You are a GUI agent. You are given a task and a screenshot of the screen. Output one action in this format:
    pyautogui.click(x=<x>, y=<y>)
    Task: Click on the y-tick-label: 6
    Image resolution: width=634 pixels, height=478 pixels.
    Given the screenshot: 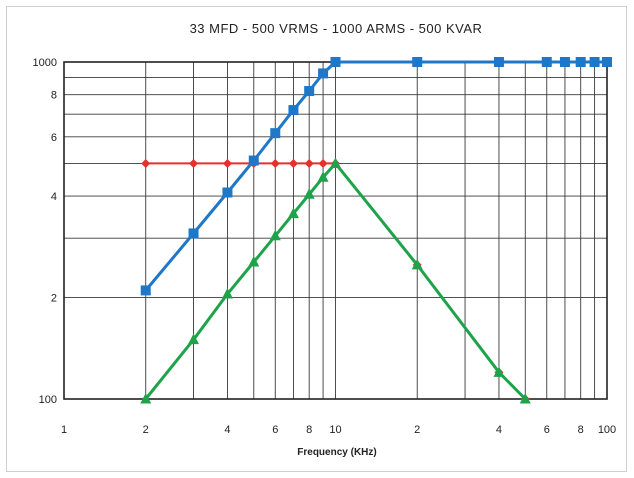 What is the action you would take?
    pyautogui.click(x=54, y=138)
    